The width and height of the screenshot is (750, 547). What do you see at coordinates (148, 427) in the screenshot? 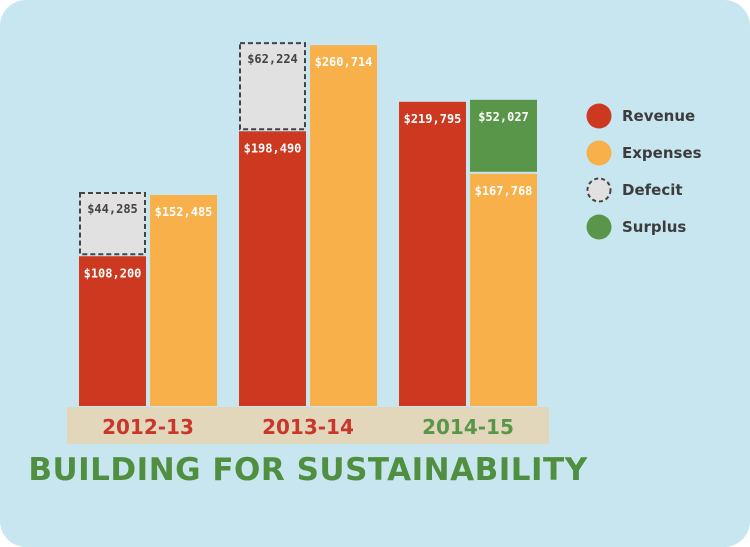
I see `x-tick-label-2012-13: 2012-13` at bounding box center [148, 427].